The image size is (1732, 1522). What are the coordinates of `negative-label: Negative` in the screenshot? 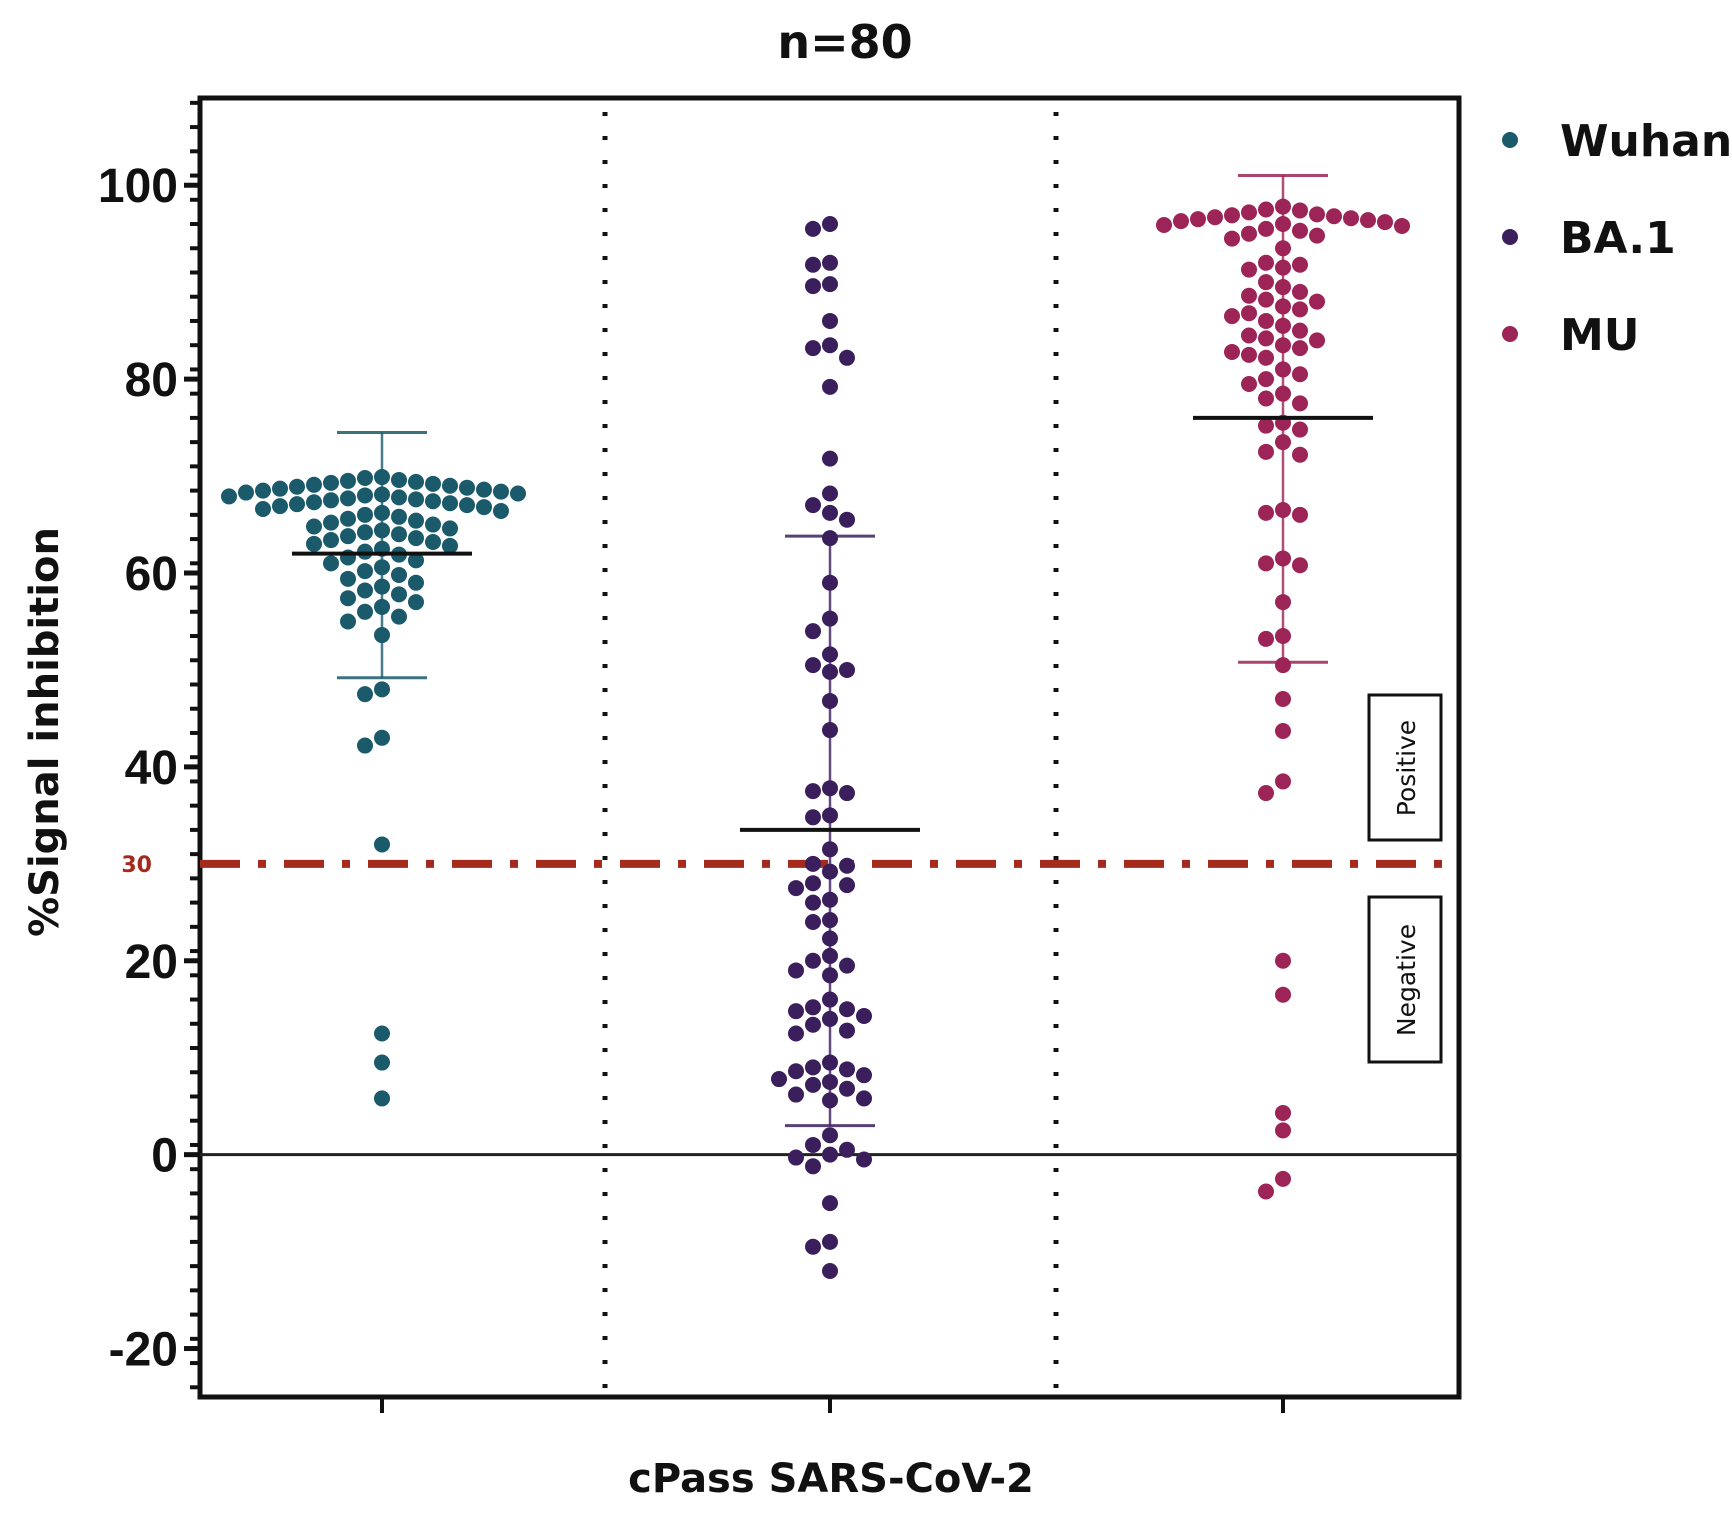 It's located at (1406, 980).